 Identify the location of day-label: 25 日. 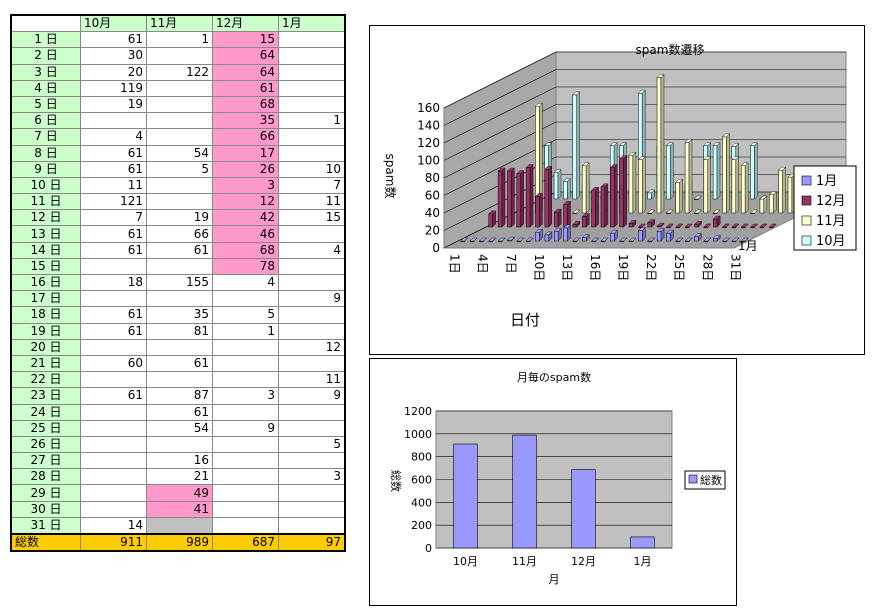
(45, 428).